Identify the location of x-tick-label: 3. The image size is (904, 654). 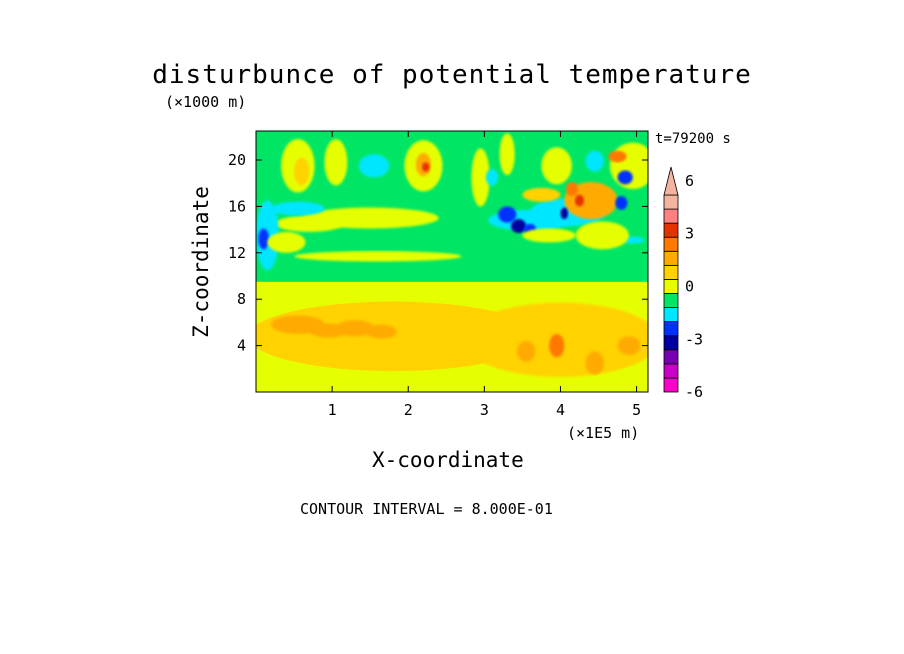
(484, 410).